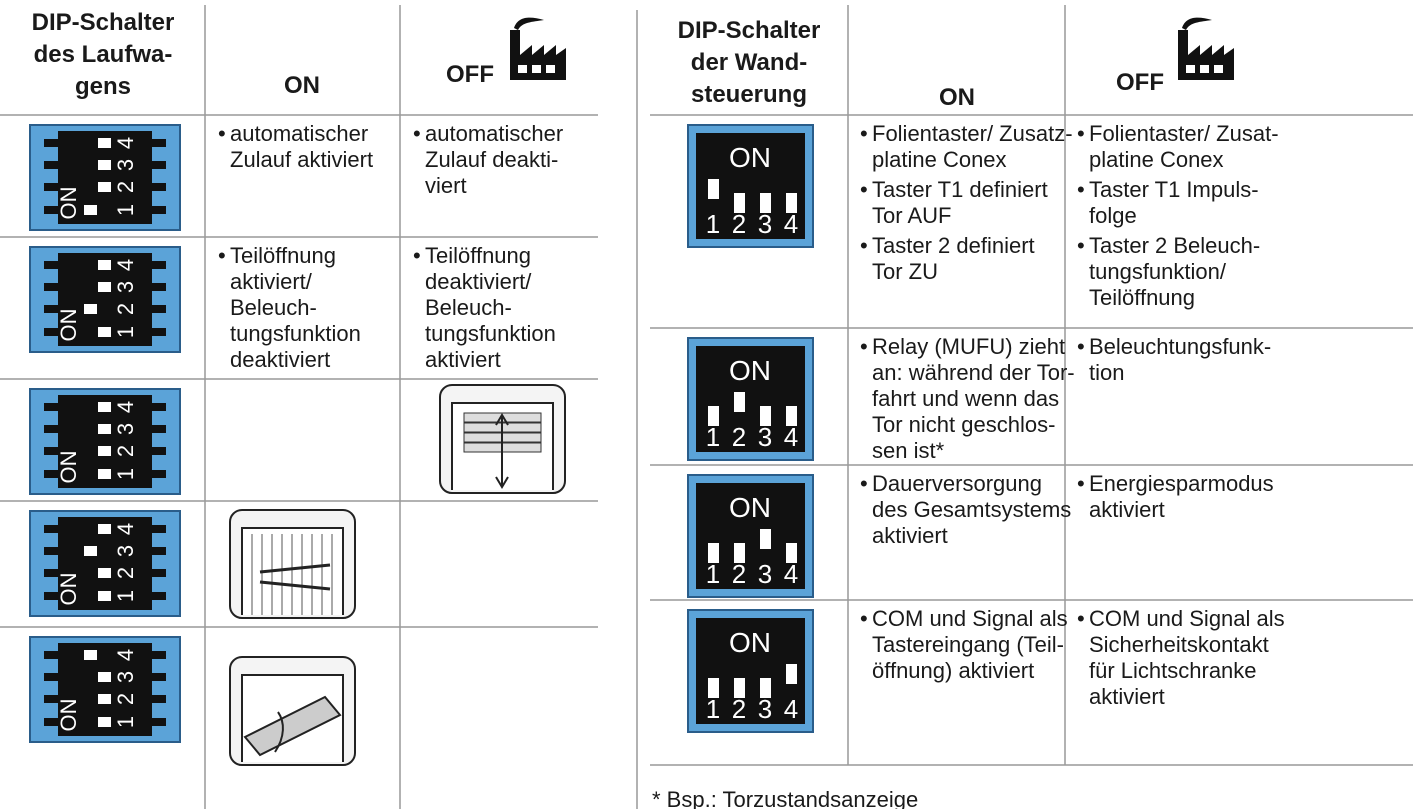 This screenshot has width=1419, height=809. What do you see at coordinates (968, 346) in the screenshot?
I see `cell-text: Relay (MUFU) zieht` at bounding box center [968, 346].